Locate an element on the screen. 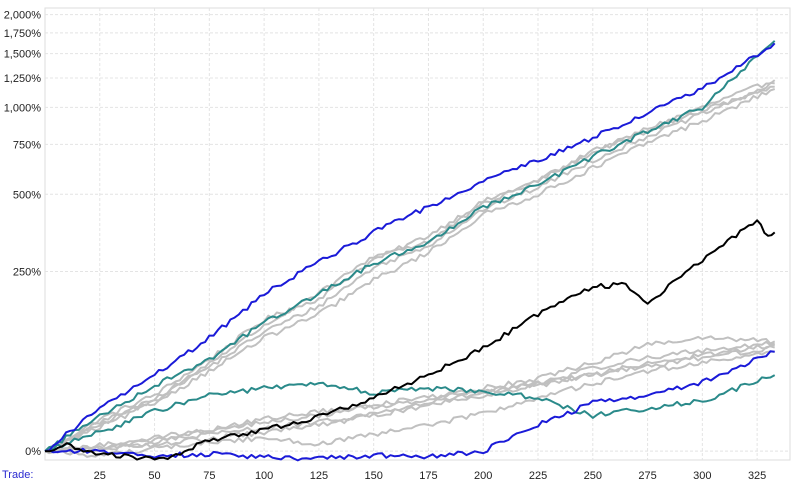 The width and height of the screenshot is (800, 483). x-tick-label: 225 is located at coordinates (538, 476).